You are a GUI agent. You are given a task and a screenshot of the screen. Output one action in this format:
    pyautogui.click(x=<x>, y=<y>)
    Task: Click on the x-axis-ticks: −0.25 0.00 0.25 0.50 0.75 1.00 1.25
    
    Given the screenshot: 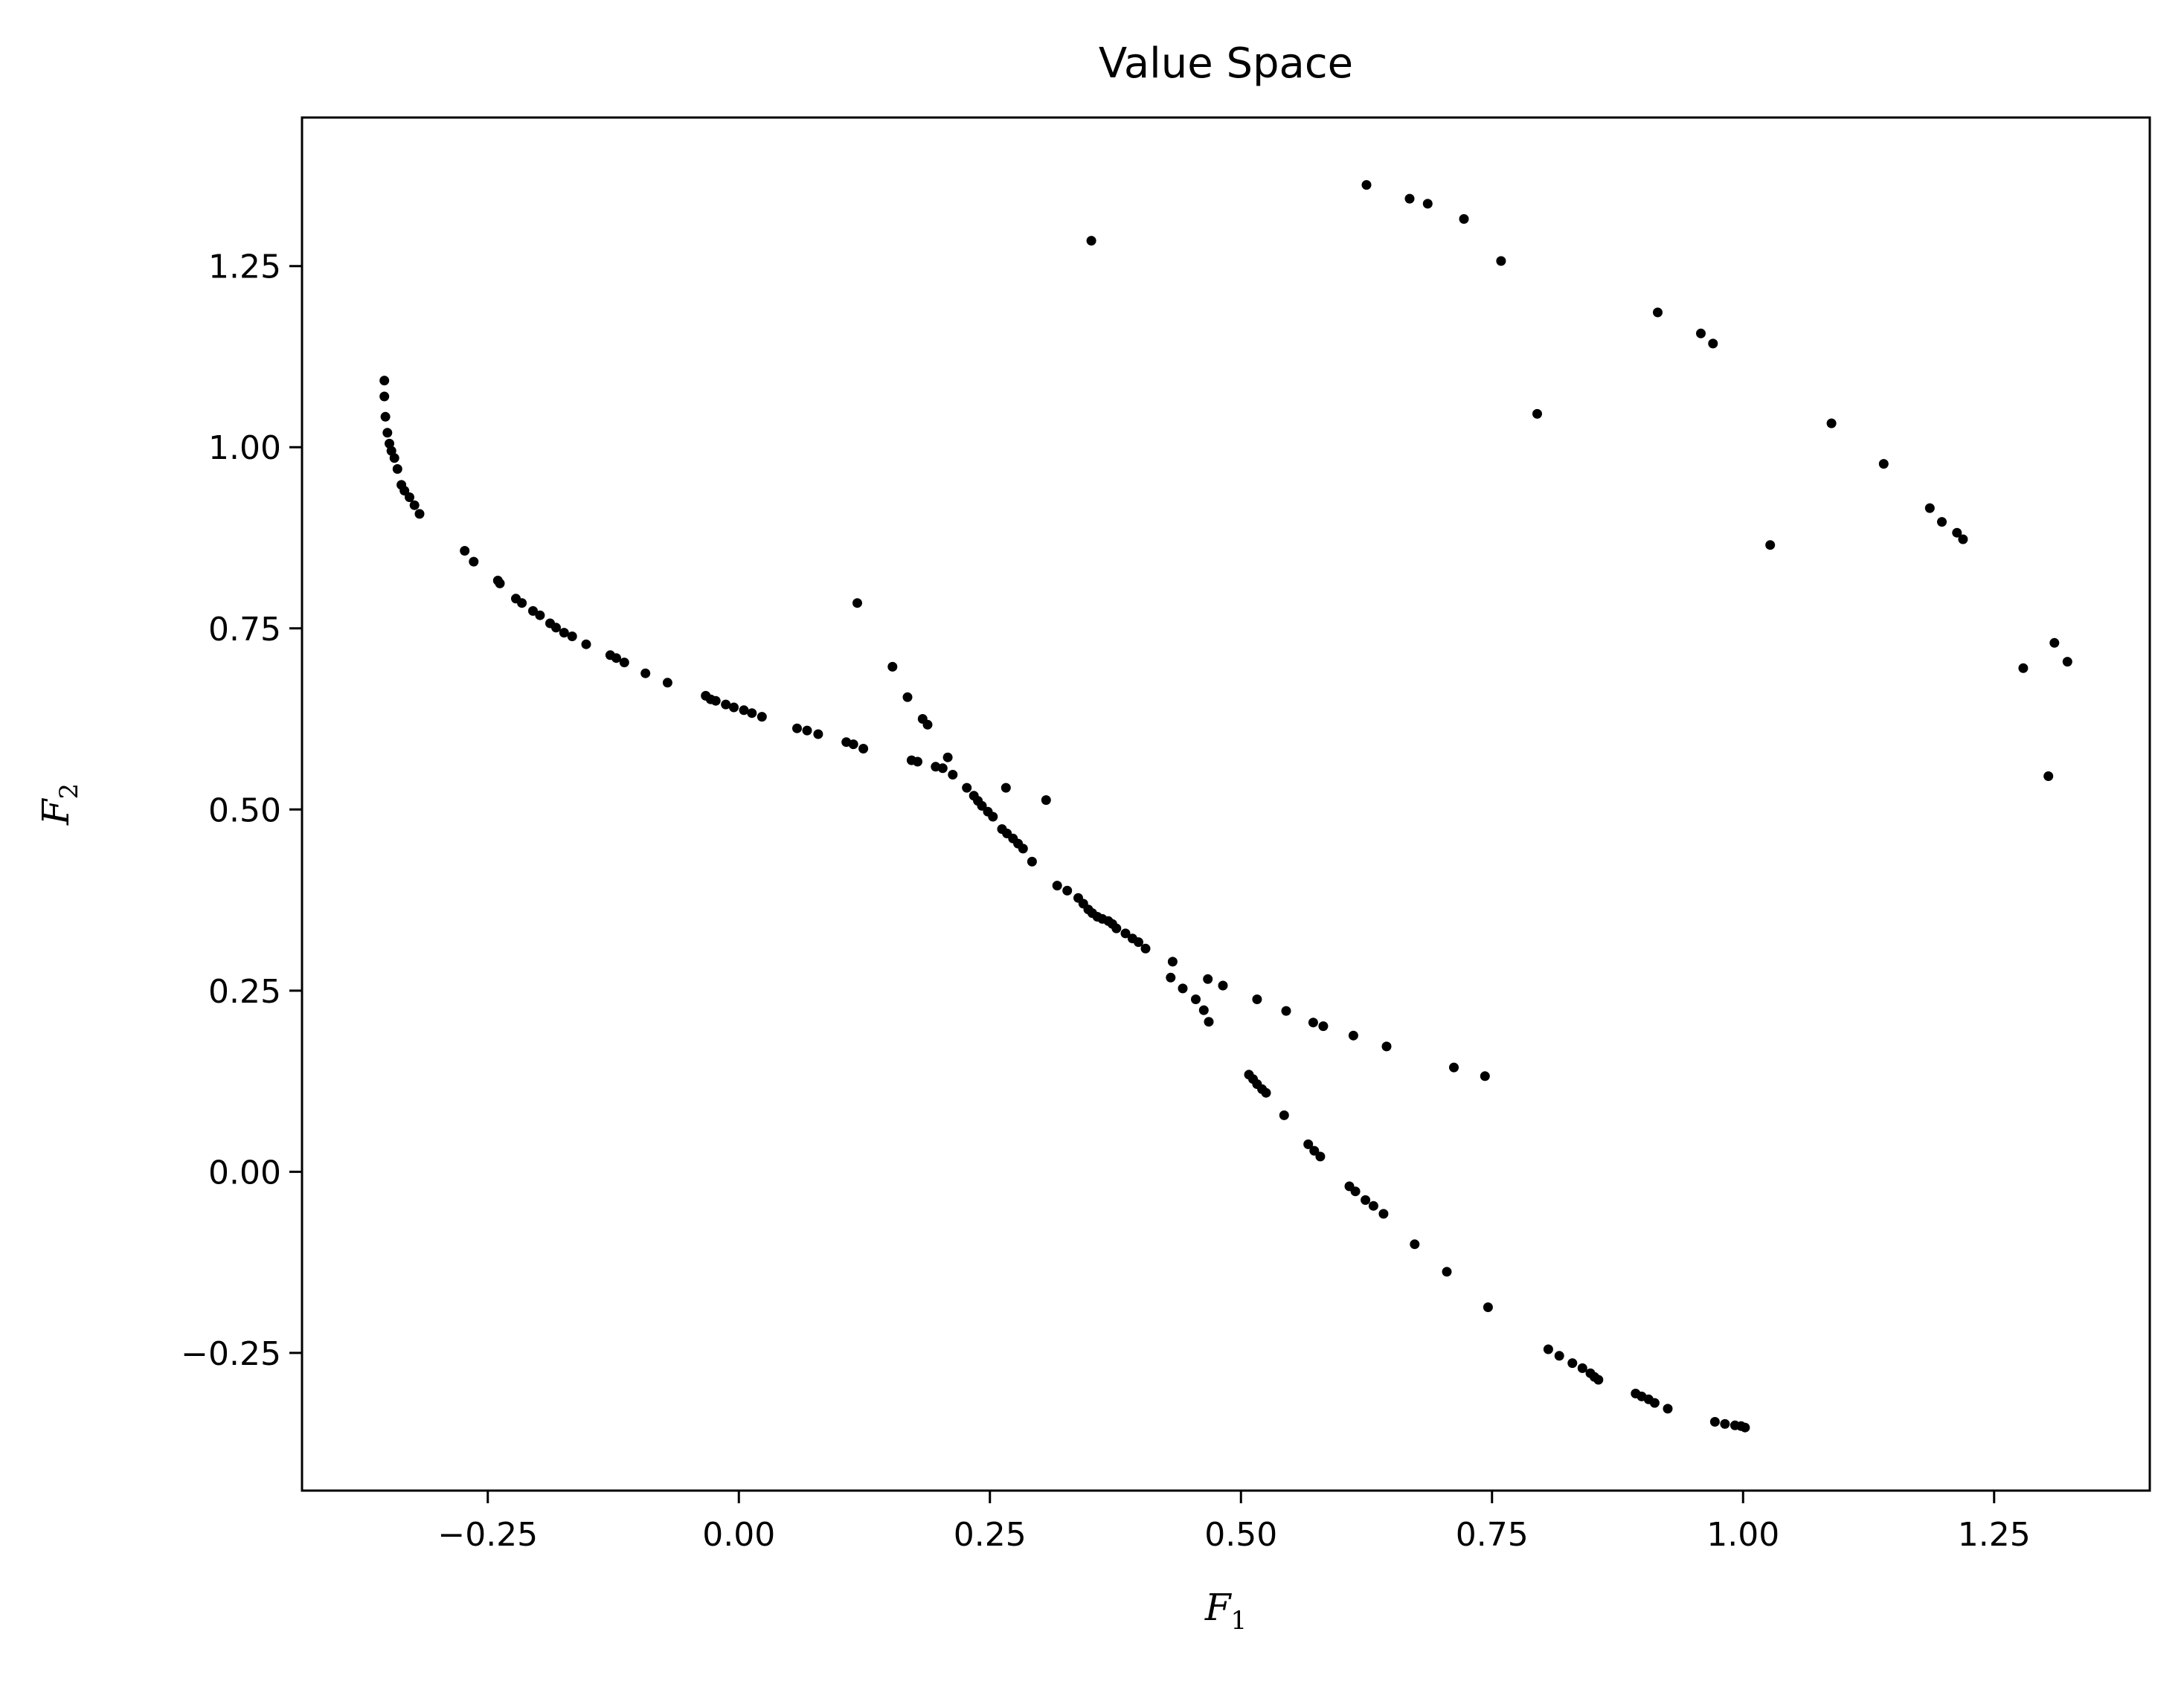 What is the action you would take?
    pyautogui.click(x=1234, y=1522)
    